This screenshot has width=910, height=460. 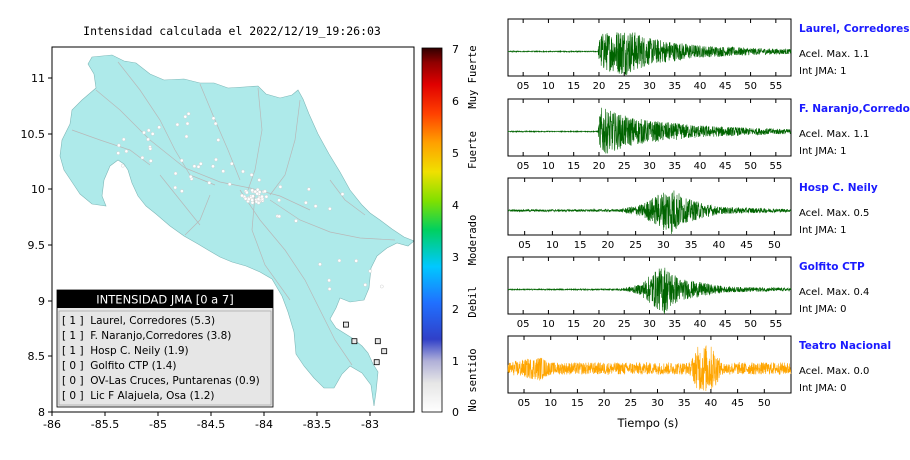 I want to click on map-station-dots, so click(x=250, y=201).